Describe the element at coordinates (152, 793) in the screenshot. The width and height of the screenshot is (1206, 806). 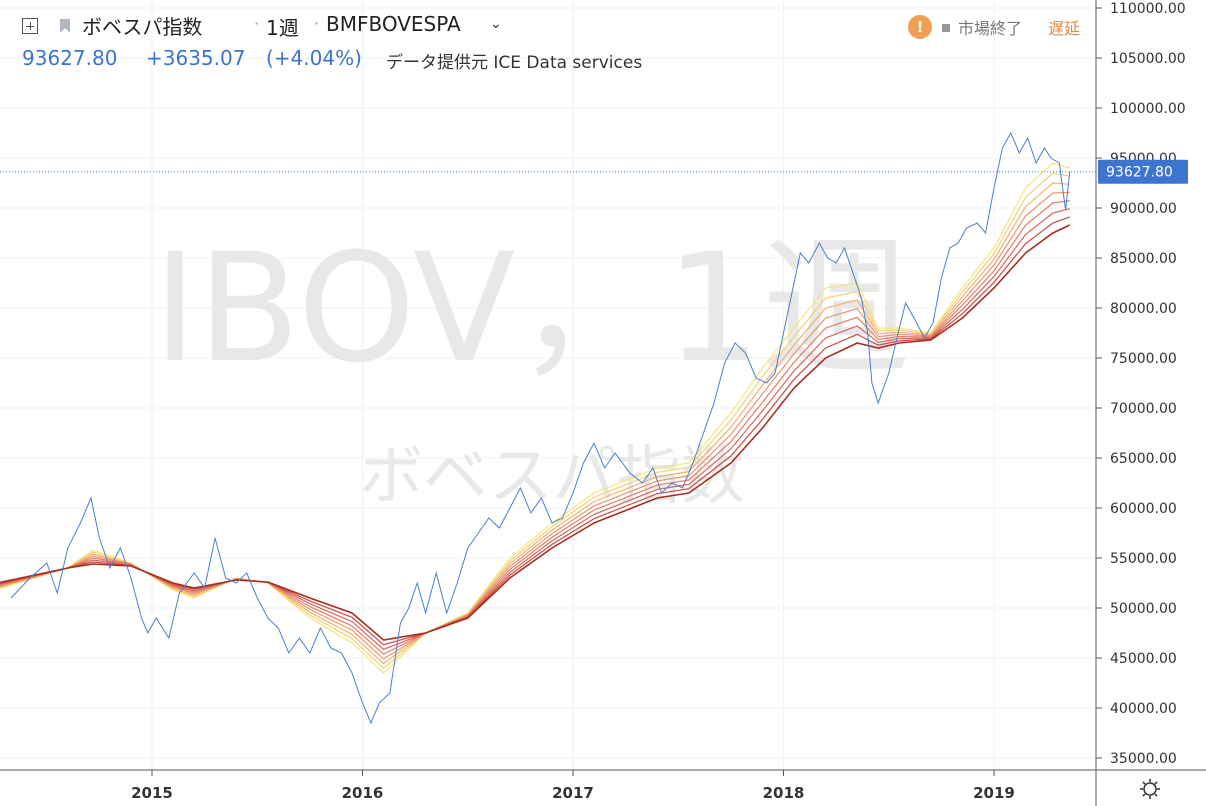
I see `x-tick-label: 2015` at that location.